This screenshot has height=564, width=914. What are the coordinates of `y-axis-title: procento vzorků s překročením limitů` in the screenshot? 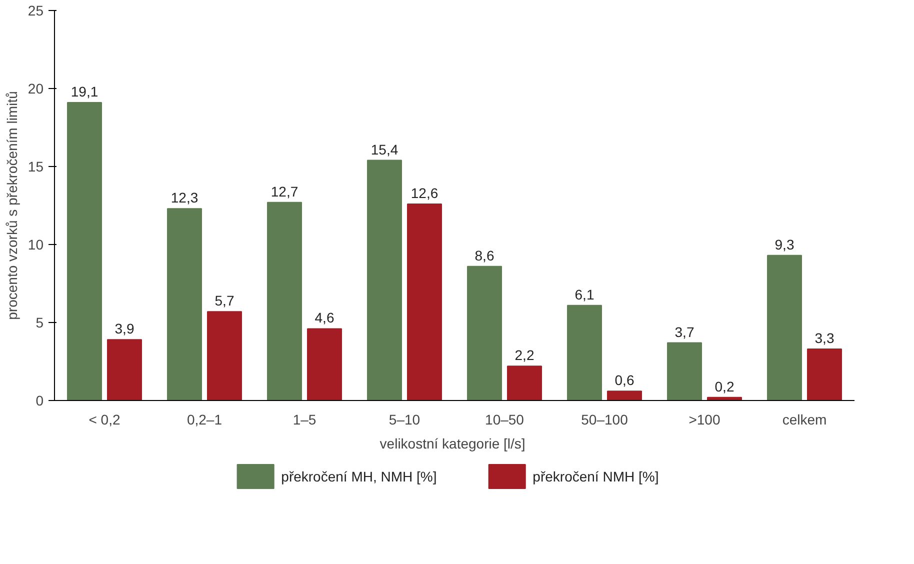 It's located at (12, 205).